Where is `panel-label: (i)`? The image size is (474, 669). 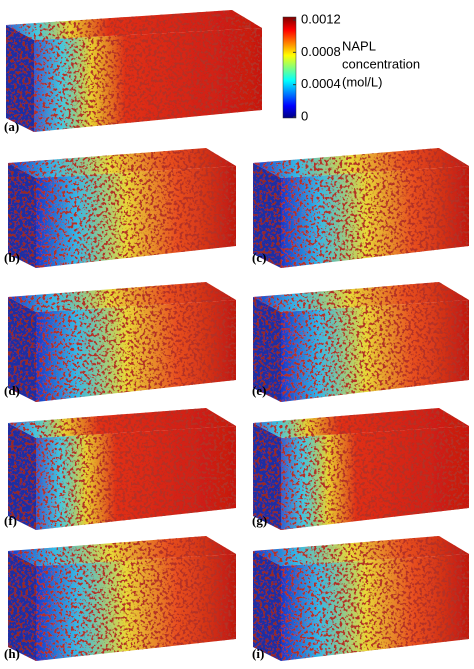
panel-label: (i) is located at coordinates (258, 653).